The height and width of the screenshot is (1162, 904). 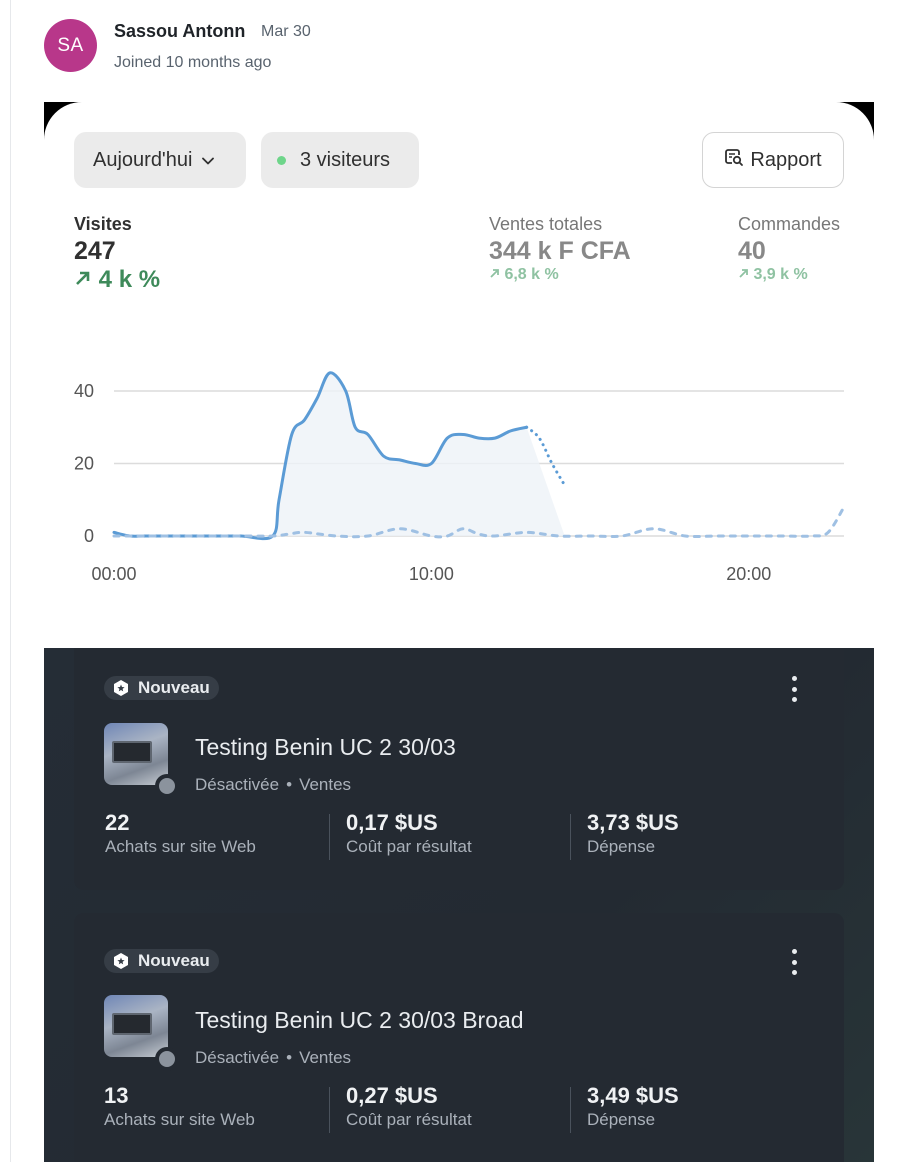 I want to click on live-visitors-button: 3 visiteurs, so click(x=340, y=160).